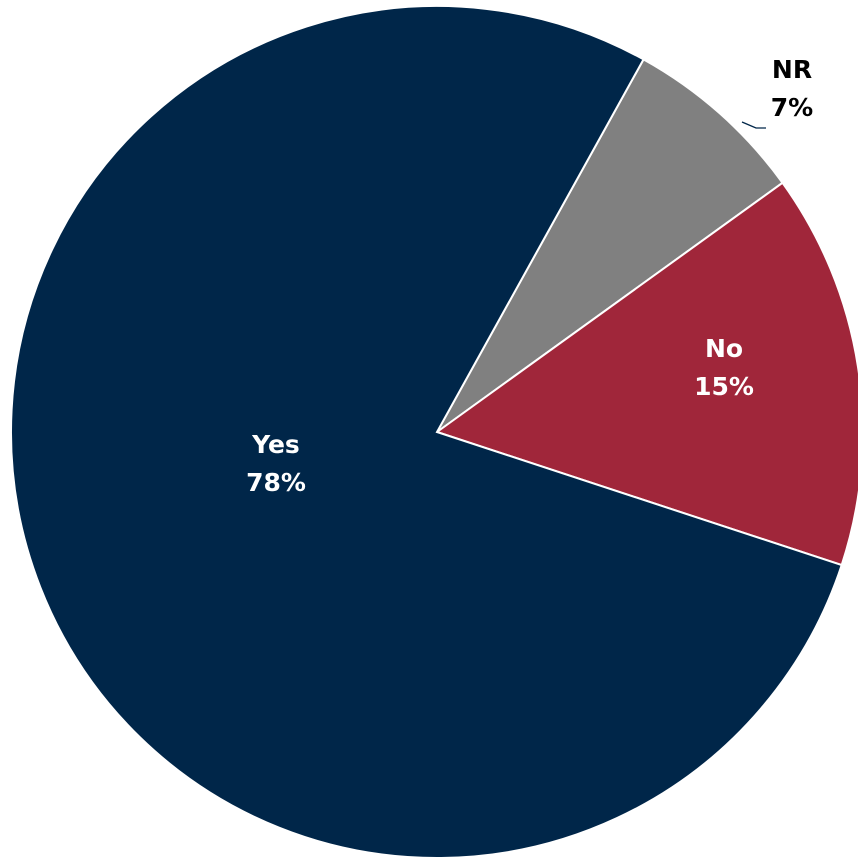 The image size is (858, 859). I want to click on slice-label-nr: NR, so click(792, 69).